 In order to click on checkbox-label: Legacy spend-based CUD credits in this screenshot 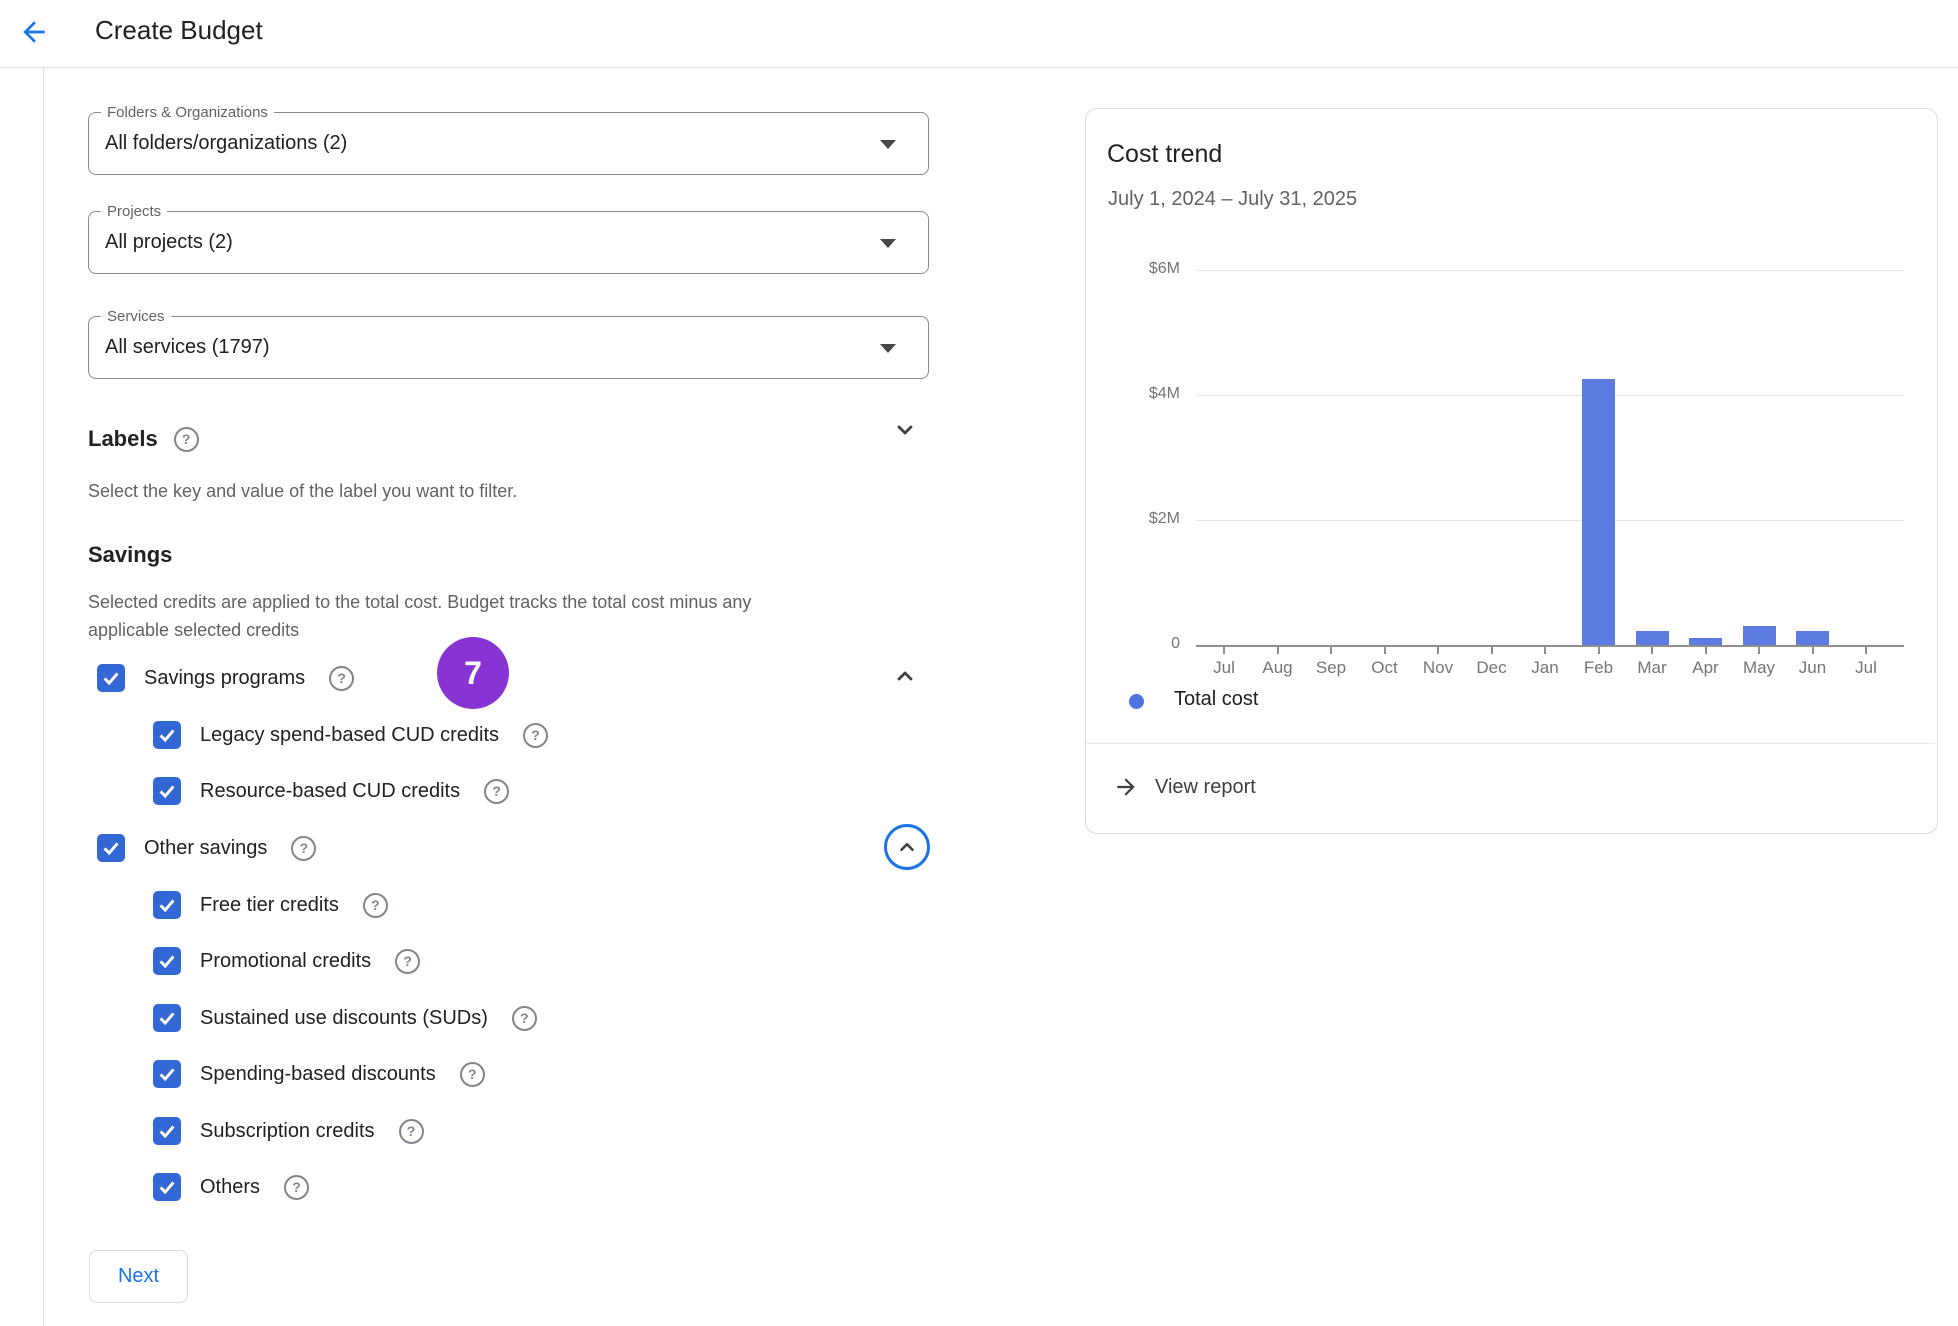, I will do `click(350, 734)`.